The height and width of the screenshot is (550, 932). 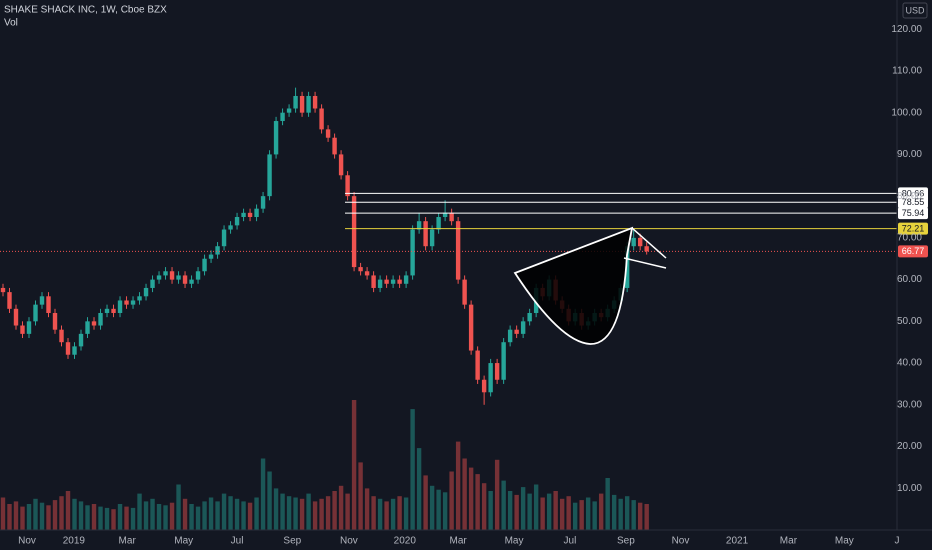 What do you see at coordinates (909, 196) in the screenshot?
I see `y-tick-label: 80.00` at bounding box center [909, 196].